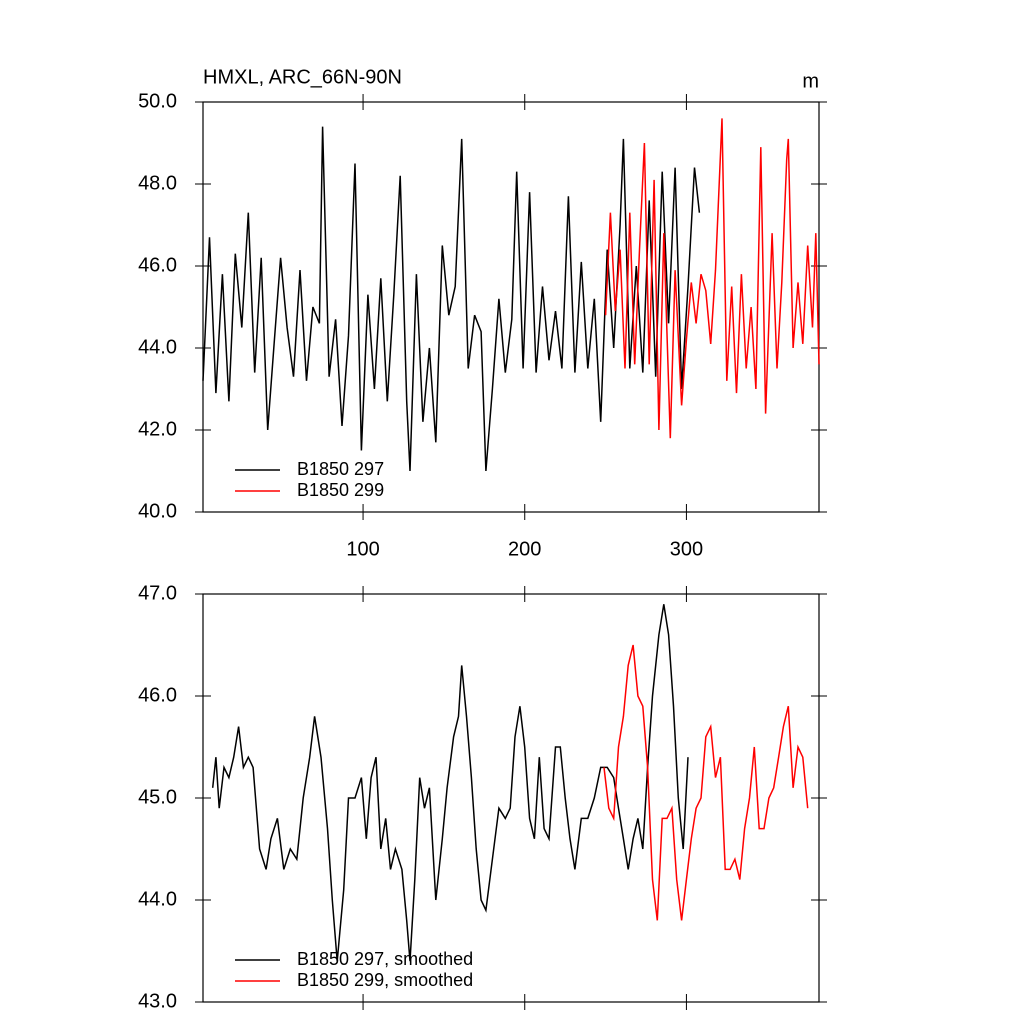 This screenshot has height=1024, width=1024. I want to click on y-tick-label: 50.0, so click(157, 101).